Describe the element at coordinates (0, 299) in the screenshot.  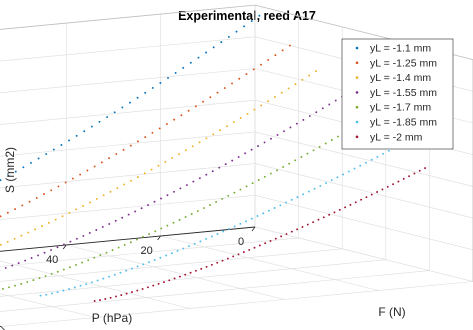
I see `f-axis-line` at that location.